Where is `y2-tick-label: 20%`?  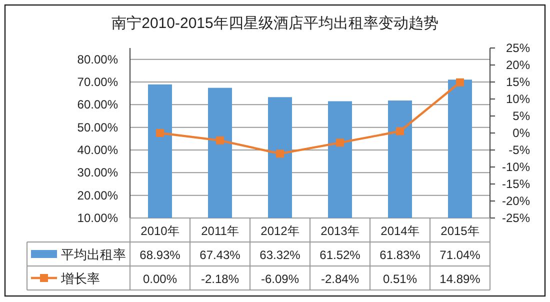
y2-tick-label: 20% is located at coordinates (518, 65).